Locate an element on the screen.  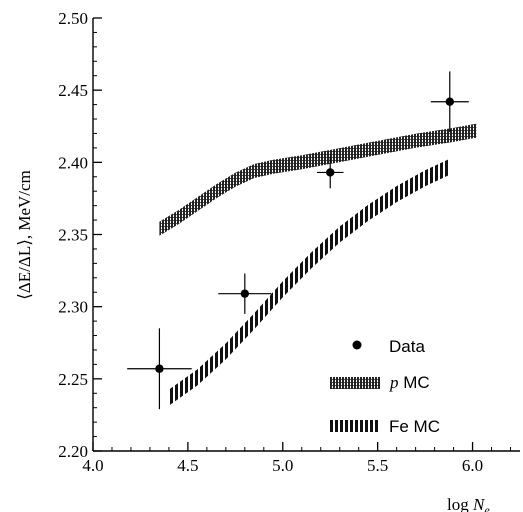
legend-p-mc-rest: MC is located at coordinates (414, 382).